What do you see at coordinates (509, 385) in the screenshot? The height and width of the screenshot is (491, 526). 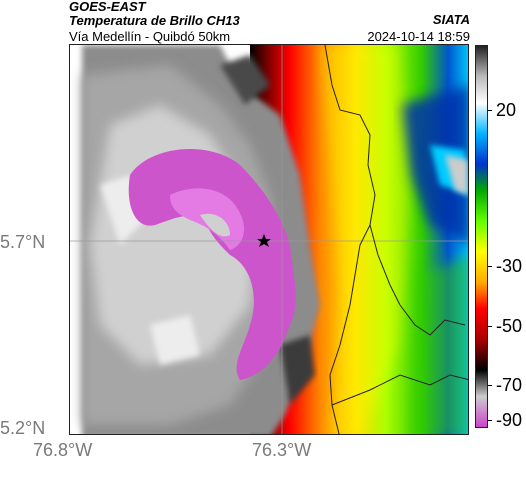 I see `colorbar-tick-neg70: -70` at bounding box center [509, 385].